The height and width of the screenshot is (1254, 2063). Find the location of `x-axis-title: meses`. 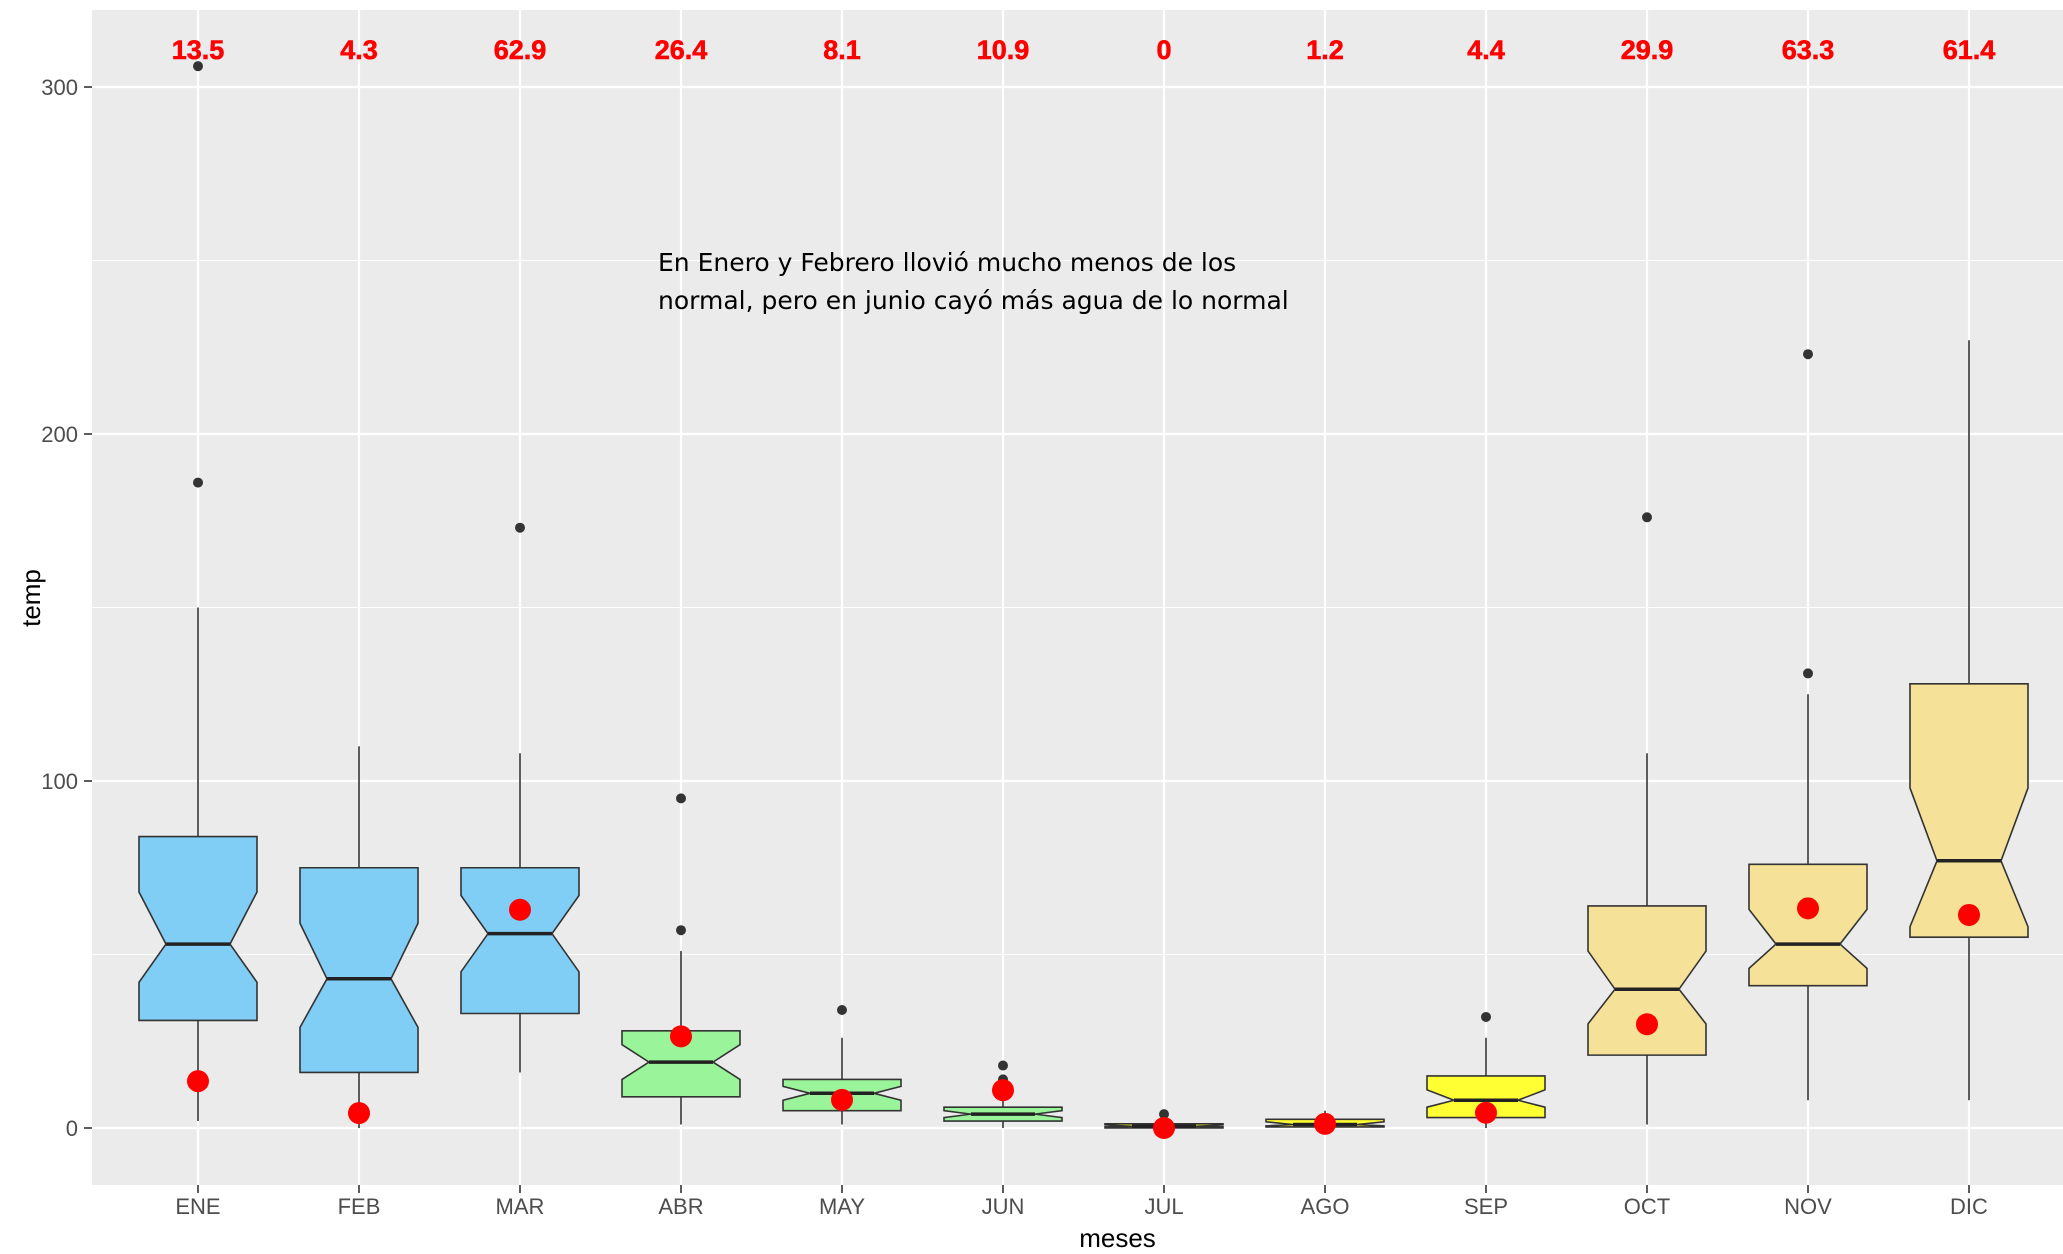

x-axis-title: meses is located at coordinates (1117, 1238).